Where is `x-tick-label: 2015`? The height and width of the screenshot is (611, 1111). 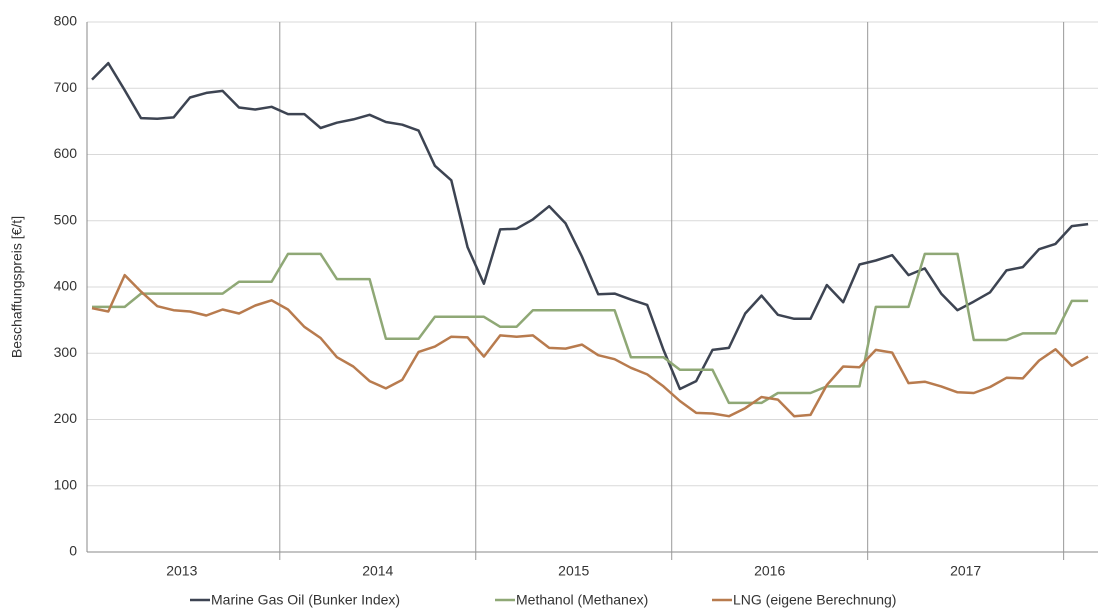 x-tick-label: 2015 is located at coordinates (573, 571).